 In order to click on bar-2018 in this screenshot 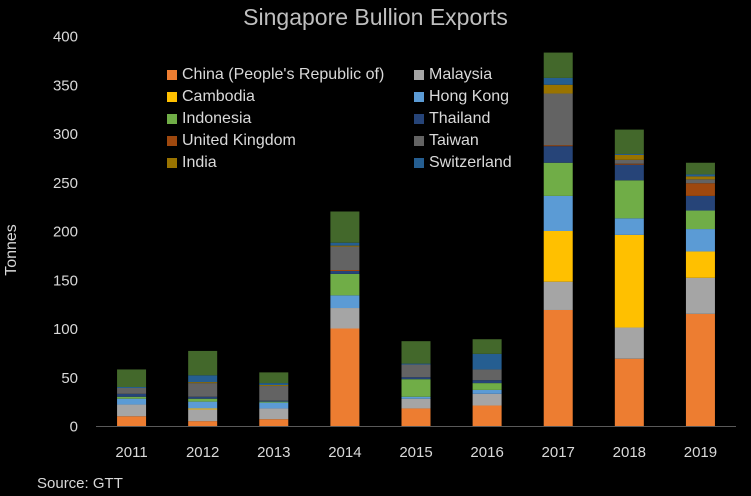, I will do `click(629, 277)`.